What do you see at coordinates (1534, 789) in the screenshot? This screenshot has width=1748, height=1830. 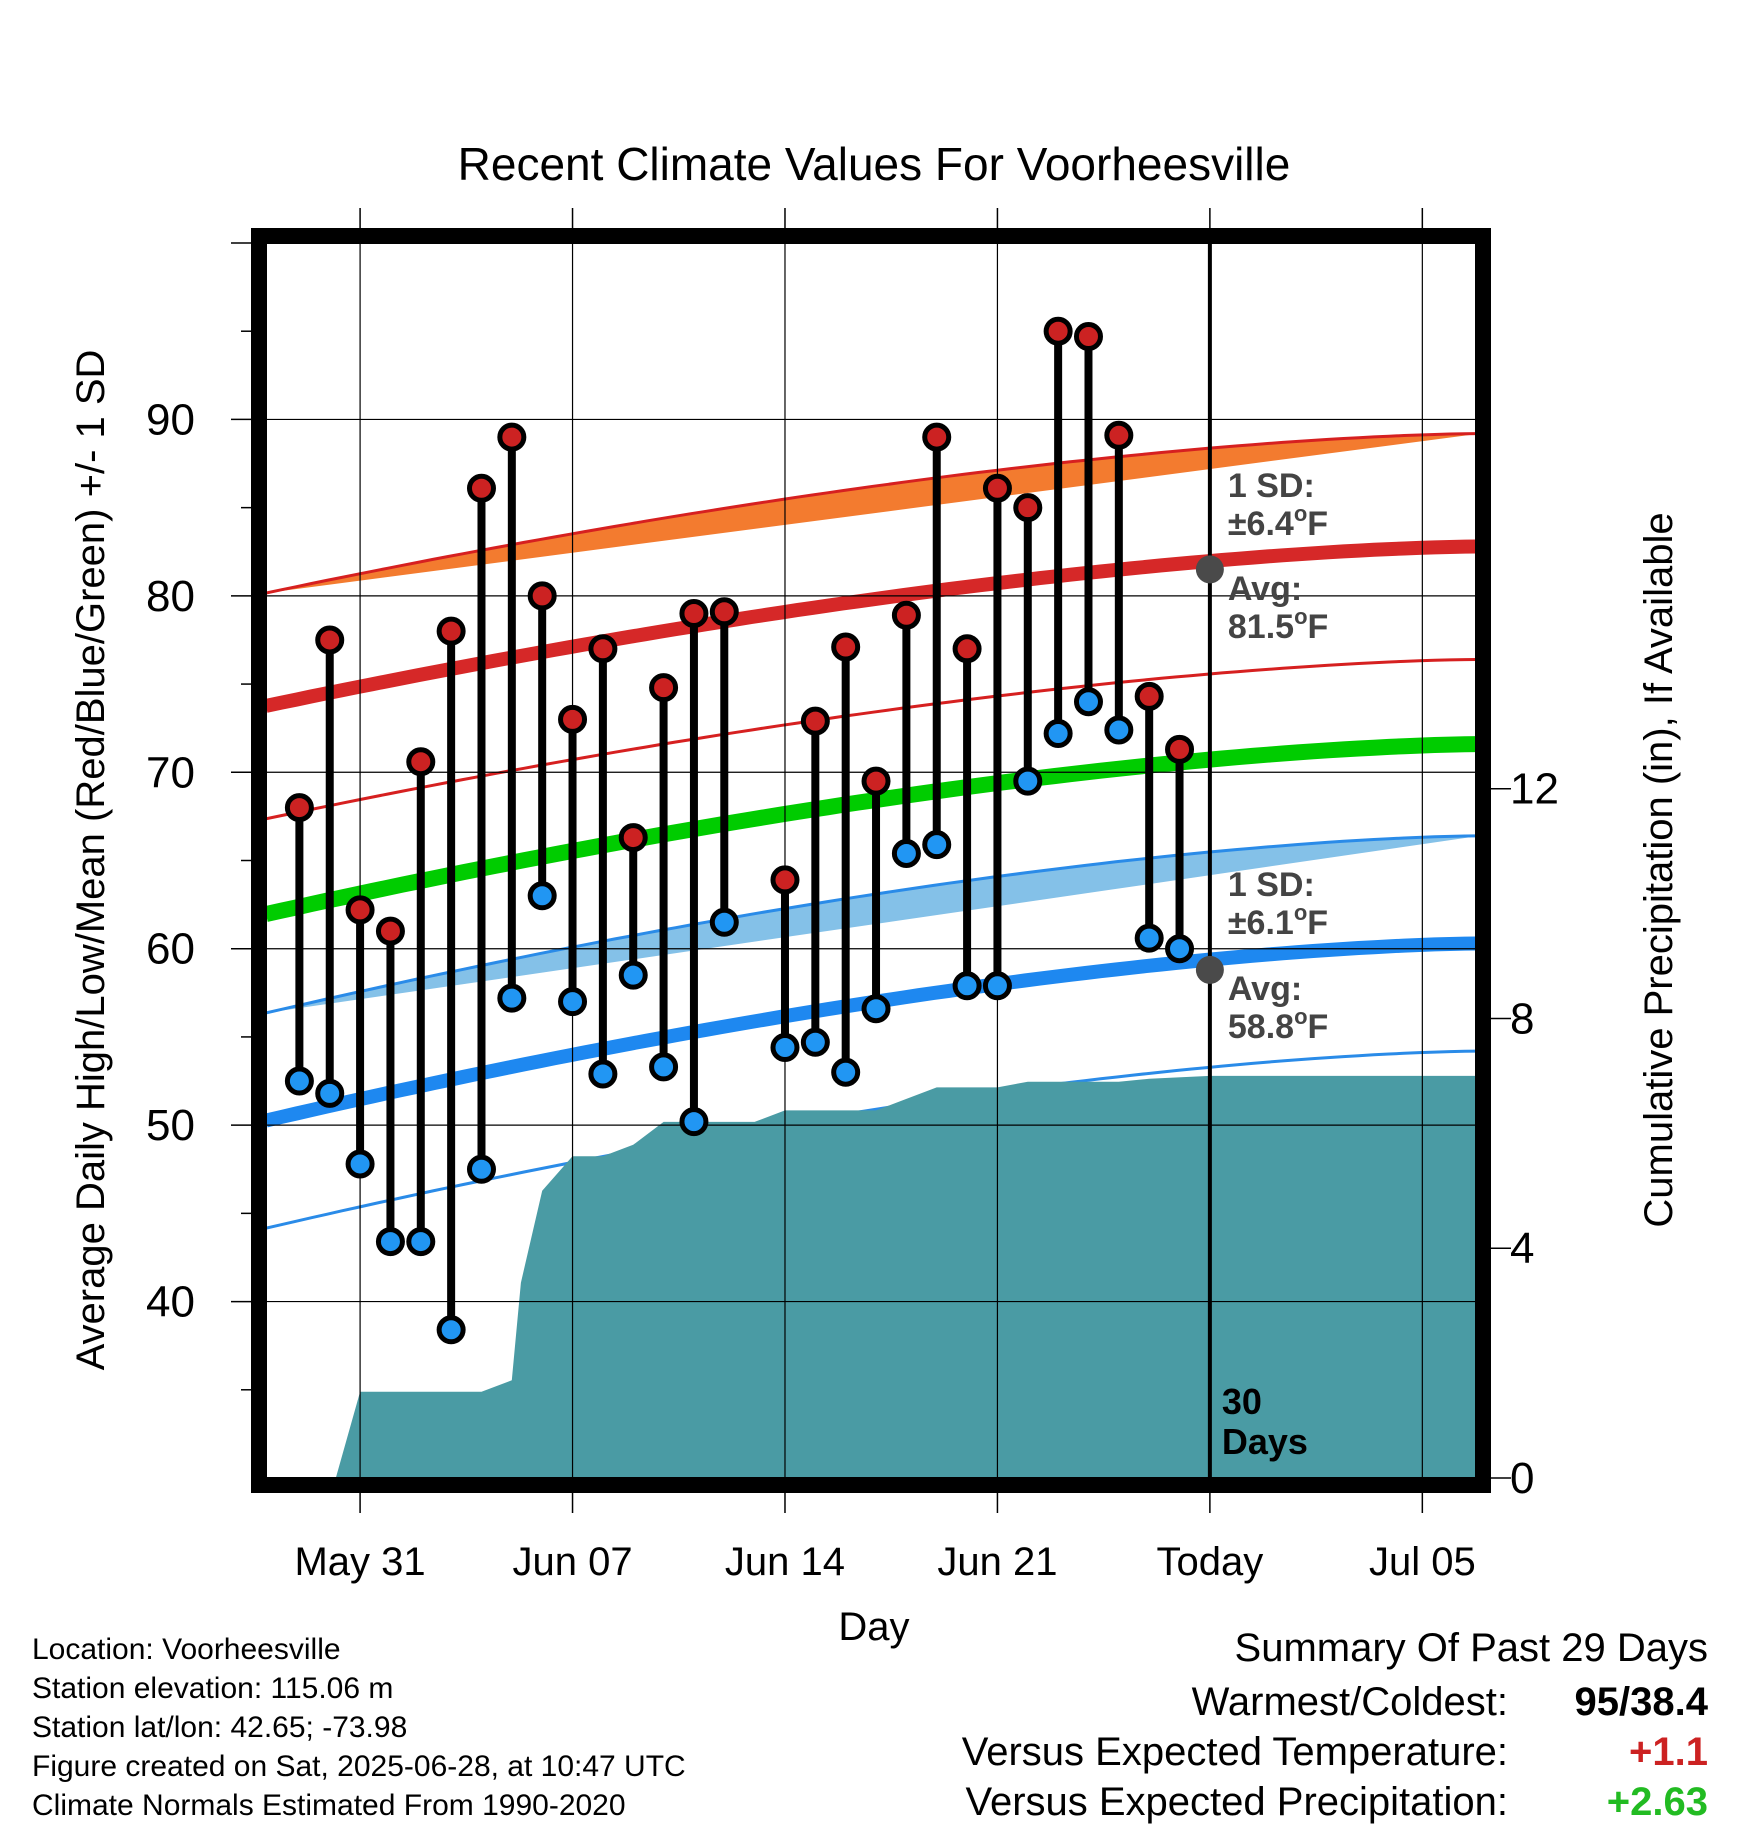 I see `y2-tick-label: 12` at bounding box center [1534, 789].